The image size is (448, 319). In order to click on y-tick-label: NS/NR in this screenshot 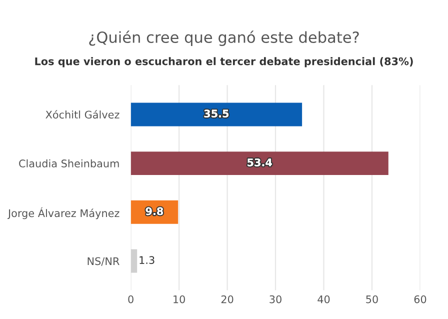, I will do `click(104, 261)`.